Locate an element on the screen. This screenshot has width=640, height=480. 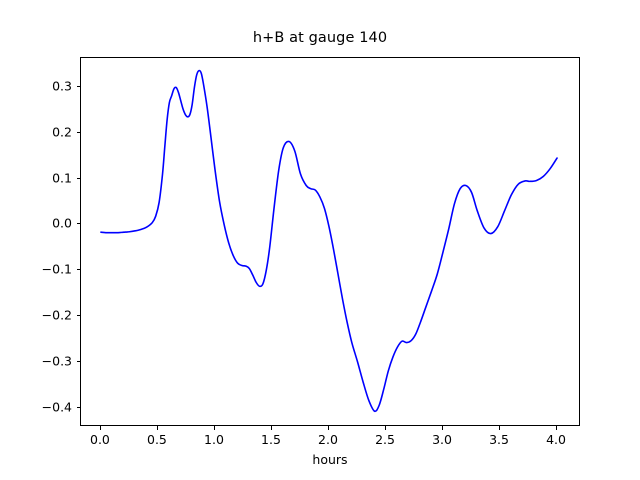
y-tick-label: −0.4 is located at coordinates (56, 407).